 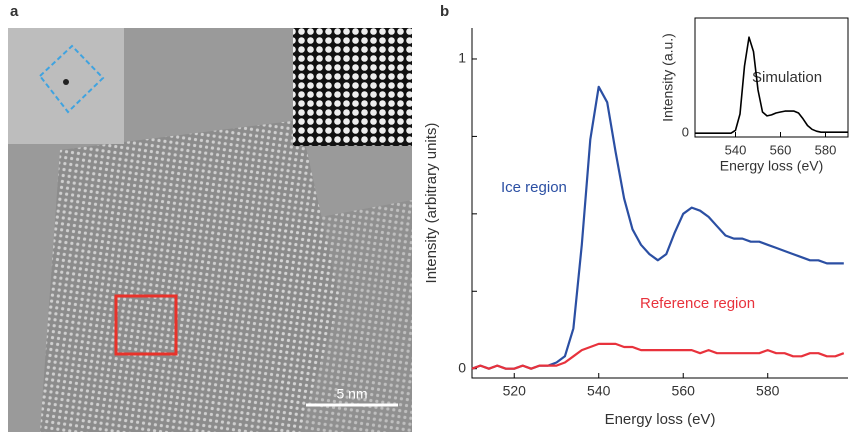 What do you see at coordinates (515, 391) in the screenshot?
I see `x-tick-label: 520` at bounding box center [515, 391].